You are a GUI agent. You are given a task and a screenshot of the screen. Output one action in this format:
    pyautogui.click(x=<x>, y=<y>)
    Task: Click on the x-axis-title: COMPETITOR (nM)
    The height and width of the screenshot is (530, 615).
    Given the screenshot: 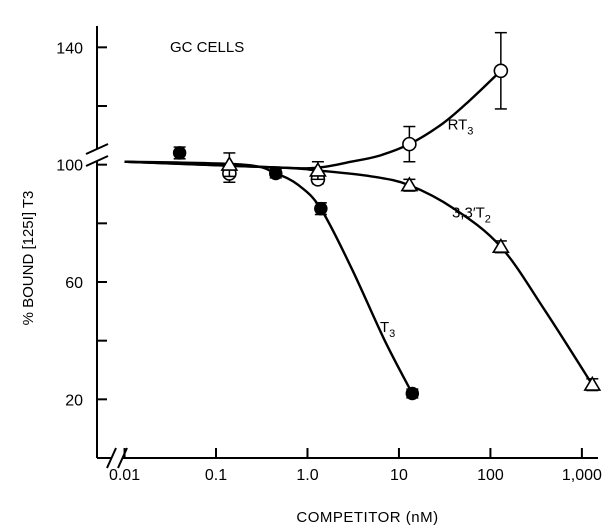 What is the action you would take?
    pyautogui.click(x=367, y=517)
    